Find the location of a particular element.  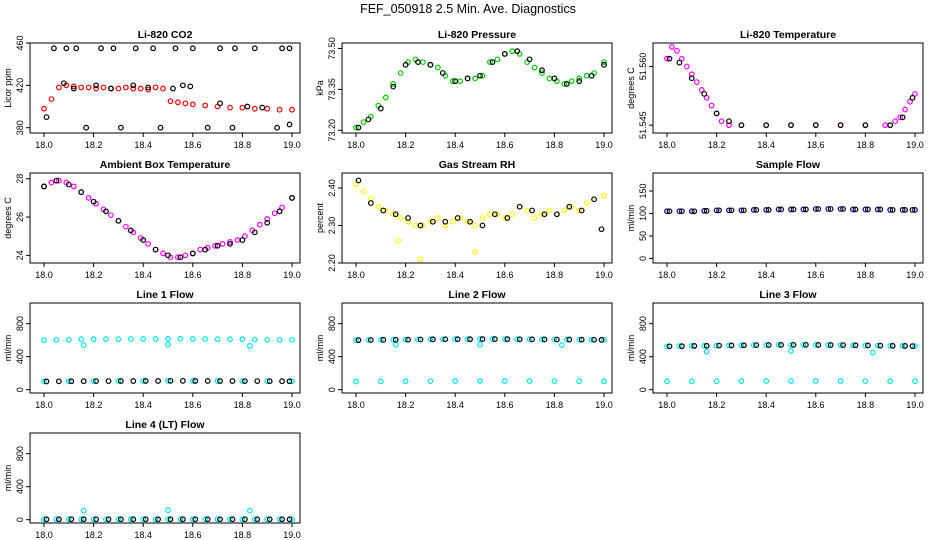

y-tick-label: 0 is located at coordinates (332, 389).